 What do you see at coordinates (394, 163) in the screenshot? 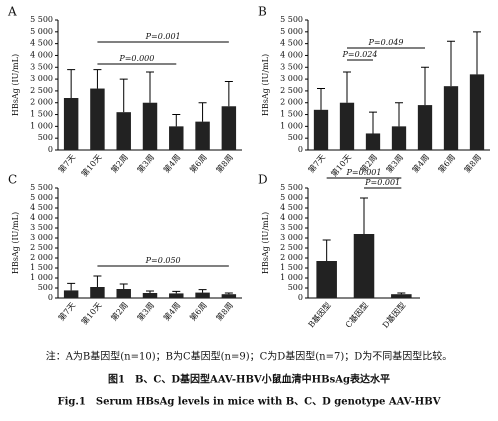
I see `x-tick-label: 第3周` at bounding box center [394, 163].